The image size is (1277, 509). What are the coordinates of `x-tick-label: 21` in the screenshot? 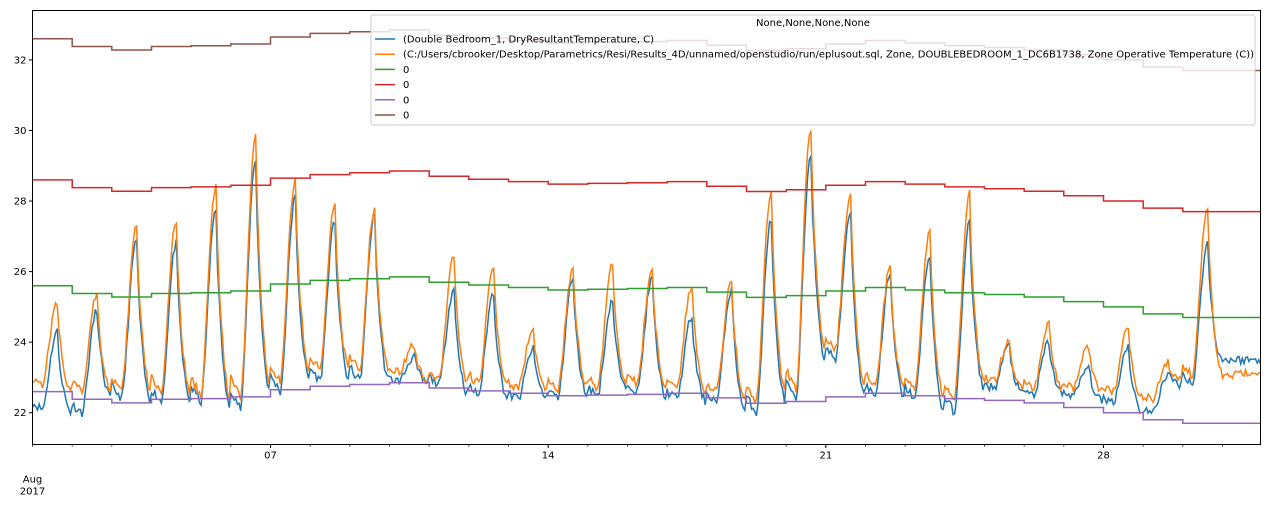 It's located at (825, 456).